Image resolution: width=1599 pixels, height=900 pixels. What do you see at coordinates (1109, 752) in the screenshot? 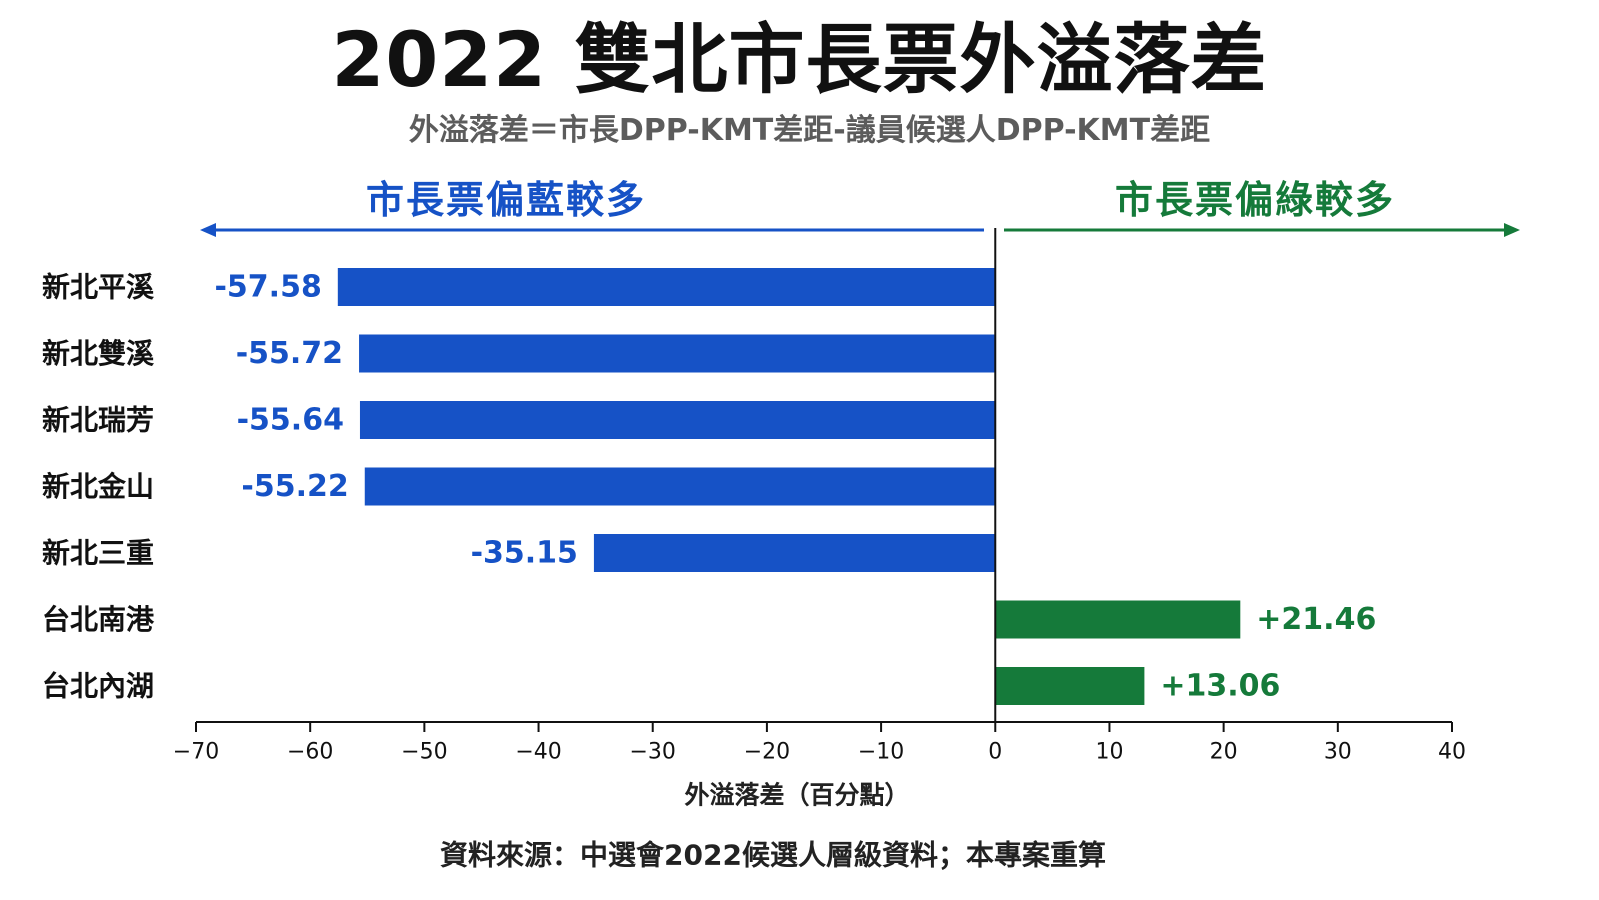
I see `x-tick-label: 10` at bounding box center [1109, 752].